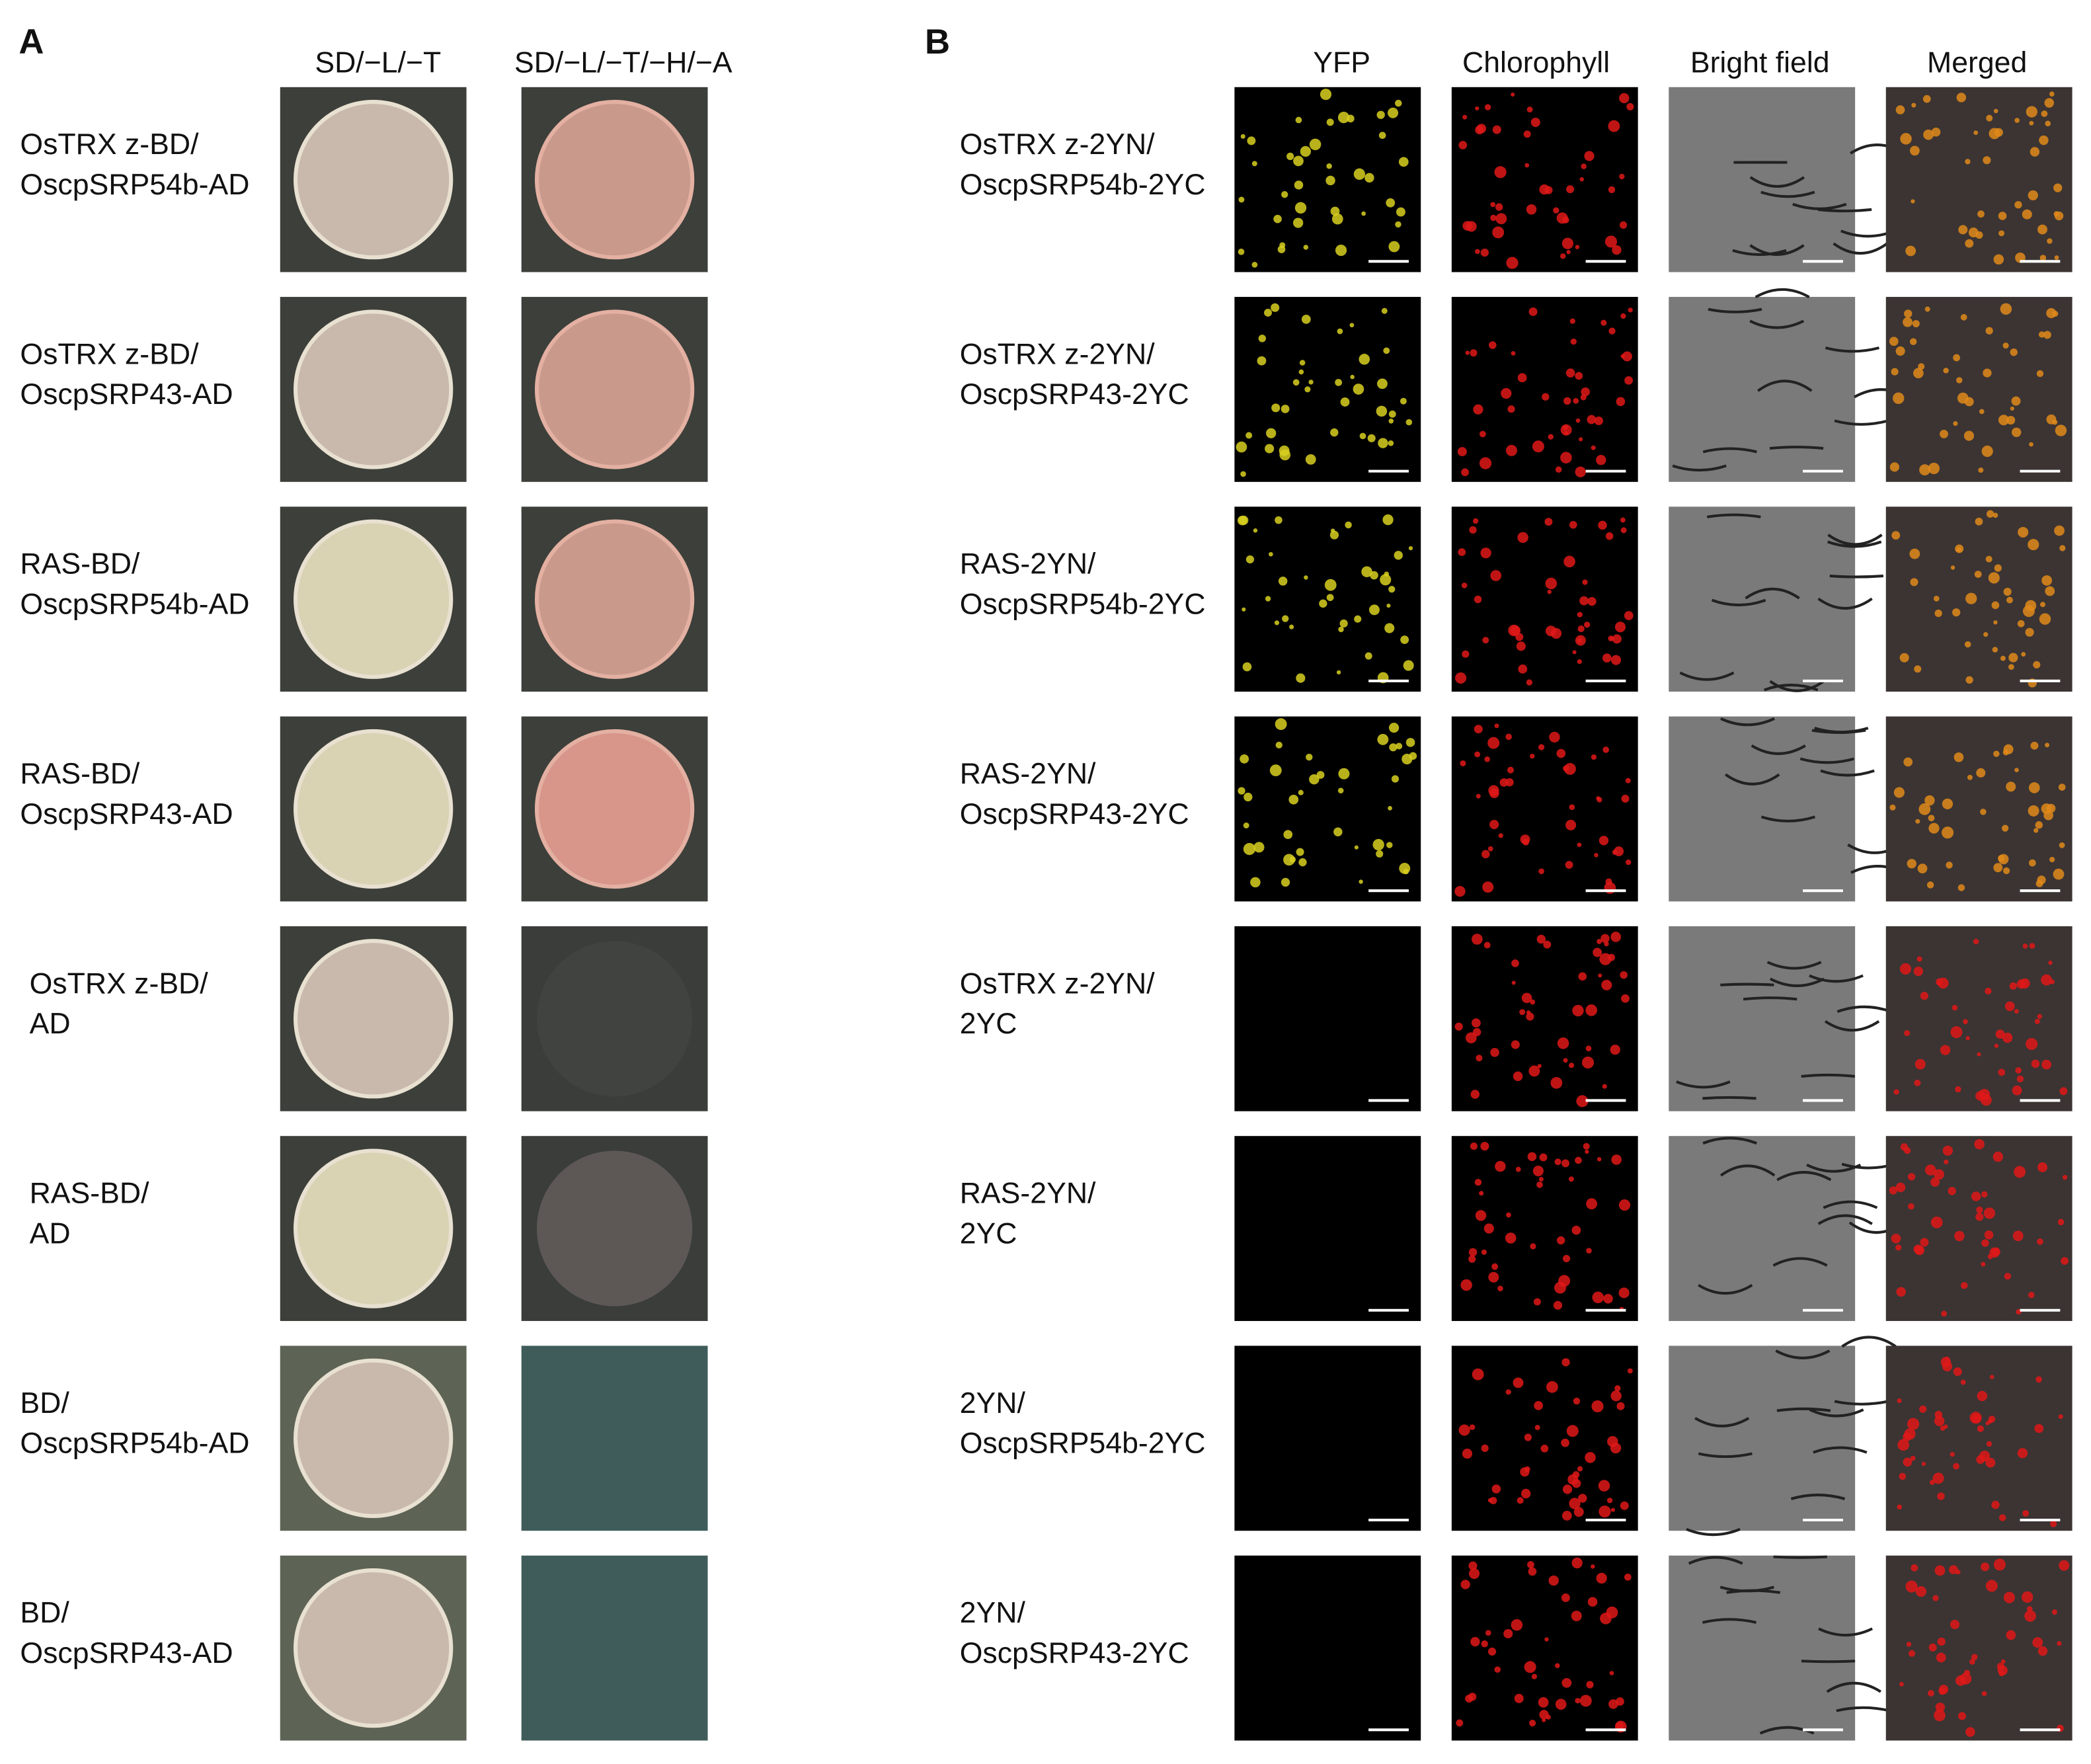 The width and height of the screenshot is (2091, 1764). Describe the element at coordinates (614, 1438) in the screenshot. I see `plate-photo` at that location.